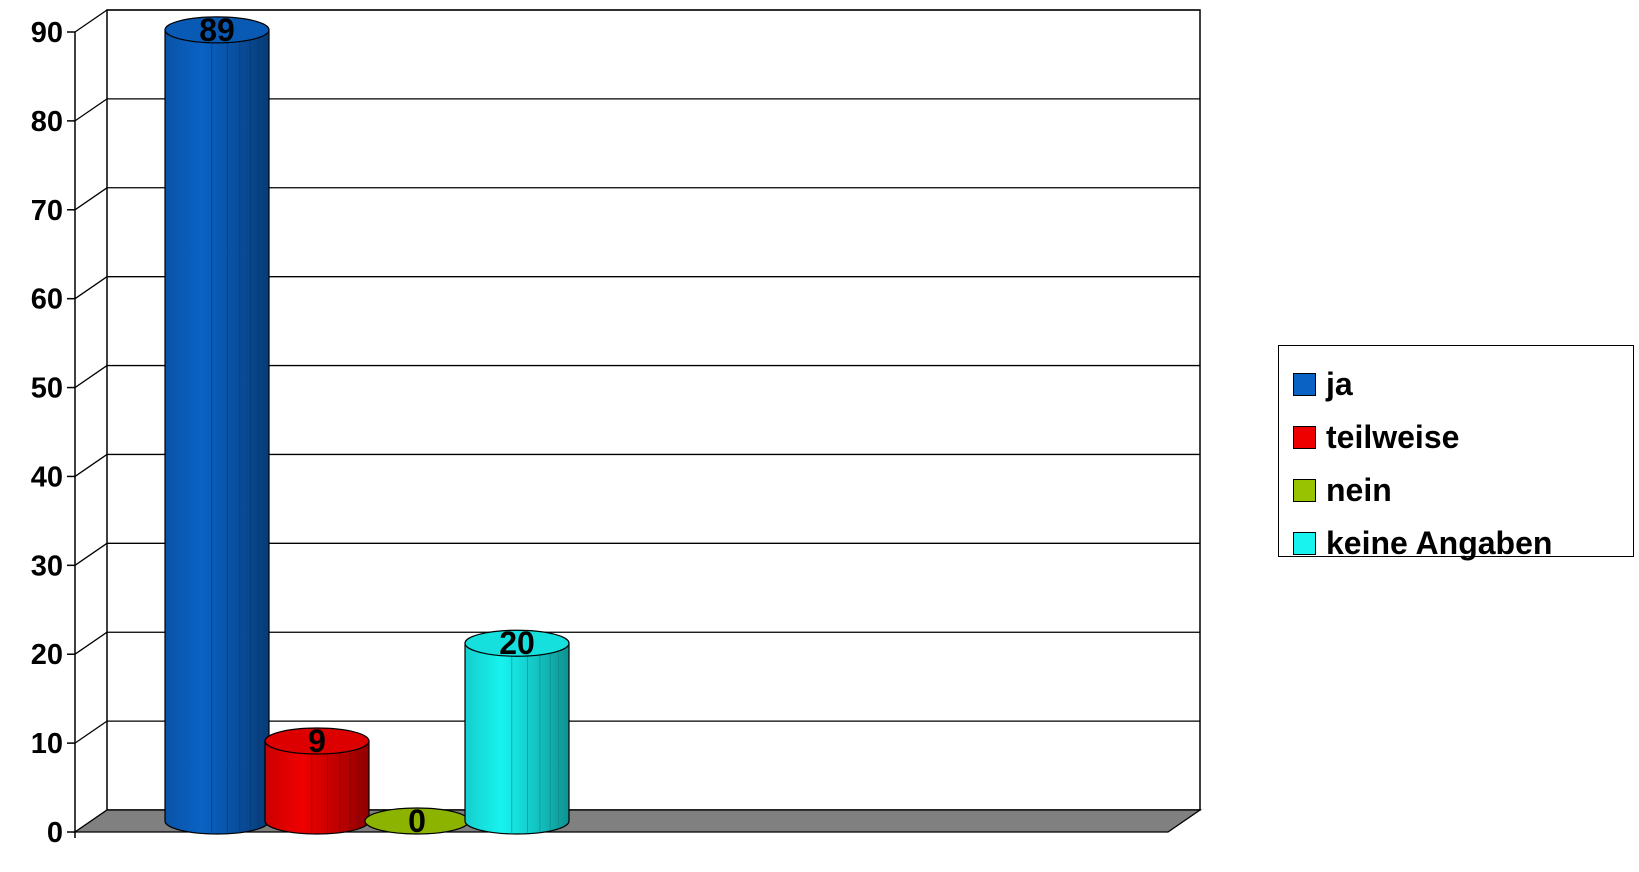  Describe the element at coordinates (47, 477) in the screenshot. I see `y-tick-label: 40` at that location.